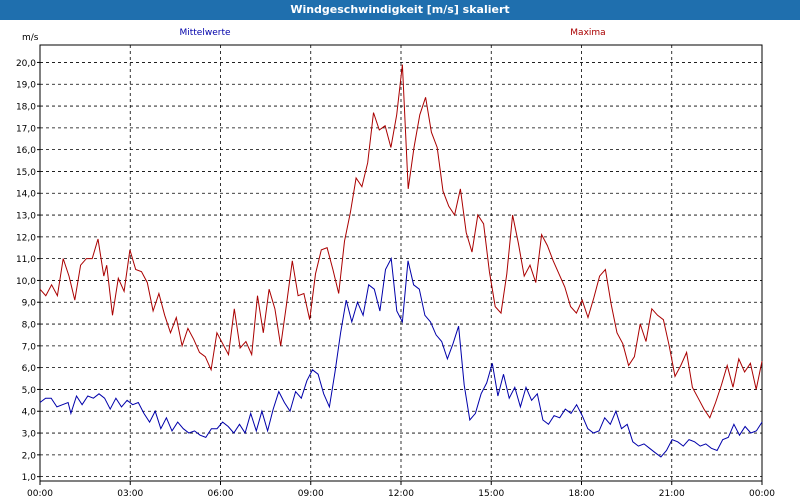 Image resolution: width=800 pixels, height=504 pixels. What do you see at coordinates (491, 494) in the screenshot?
I see `x-tick-label-time: 15:00` at bounding box center [491, 494].